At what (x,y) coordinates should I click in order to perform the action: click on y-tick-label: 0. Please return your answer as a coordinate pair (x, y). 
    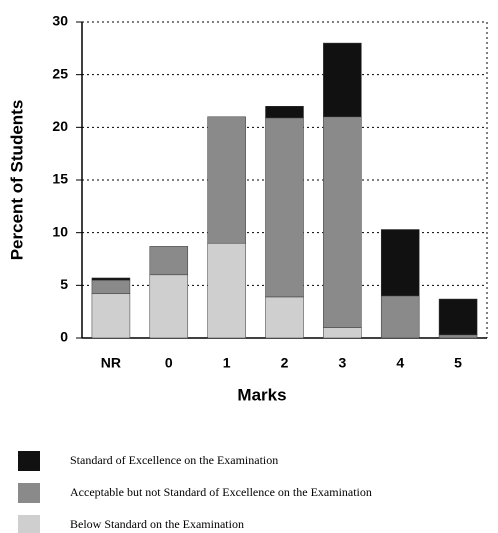
    Looking at the image, I should click on (64, 337).